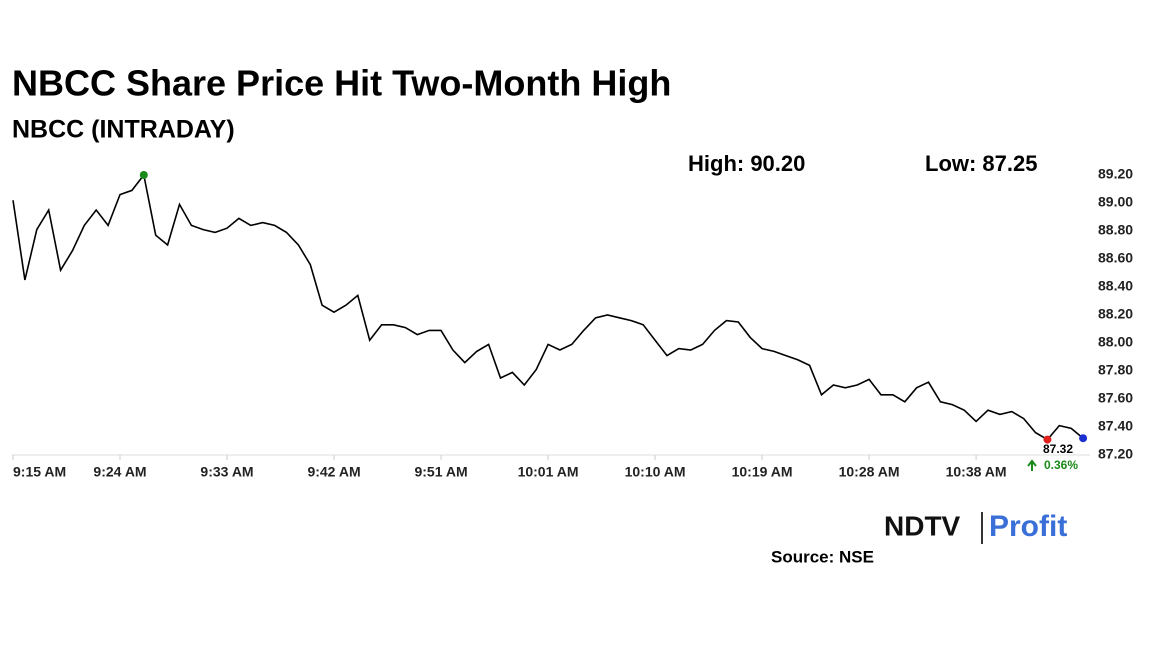 The width and height of the screenshot is (1152, 653). What do you see at coordinates (655, 472) in the screenshot?
I see `x-tick-label: 10:10 AM` at bounding box center [655, 472].